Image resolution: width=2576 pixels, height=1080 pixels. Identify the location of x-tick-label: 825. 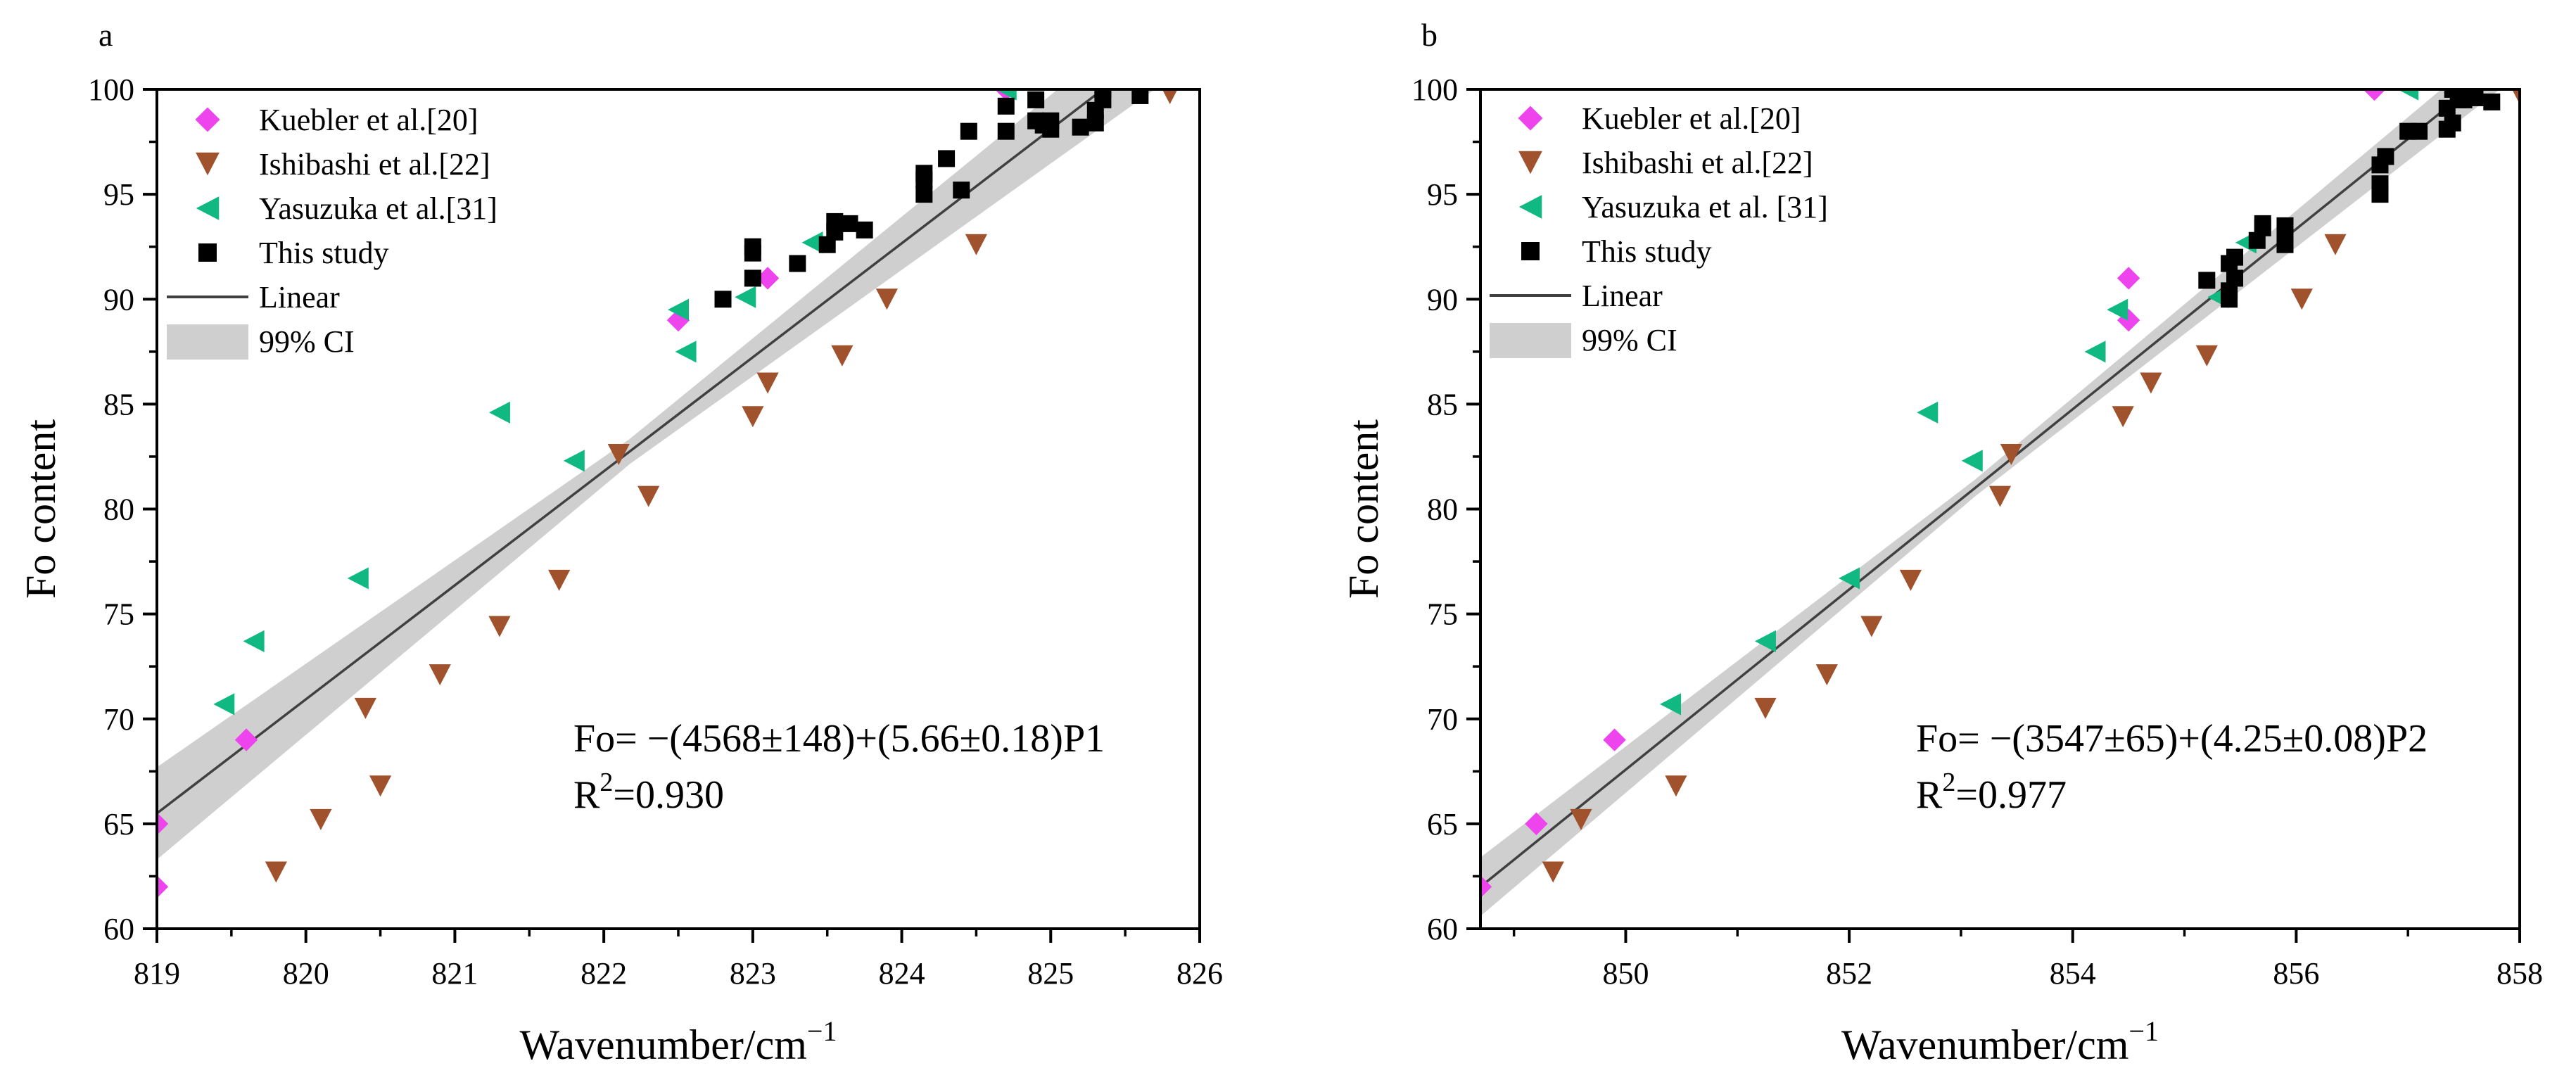
(1050, 973).